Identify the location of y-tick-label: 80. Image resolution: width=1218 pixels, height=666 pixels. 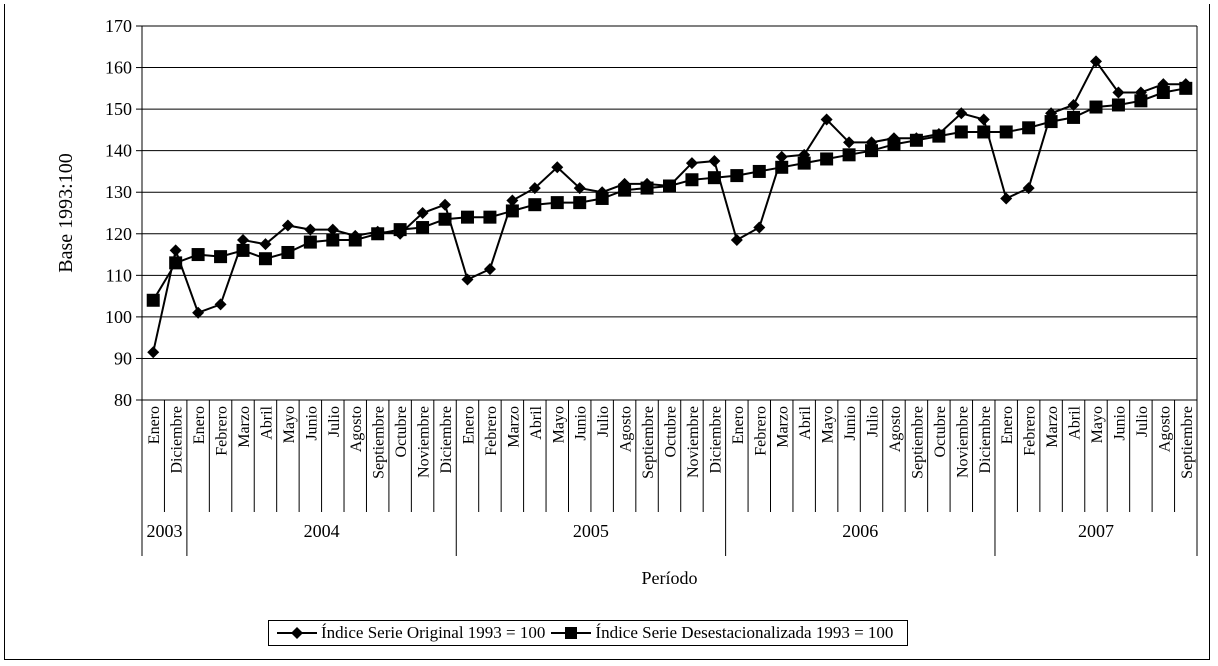
(123, 400).